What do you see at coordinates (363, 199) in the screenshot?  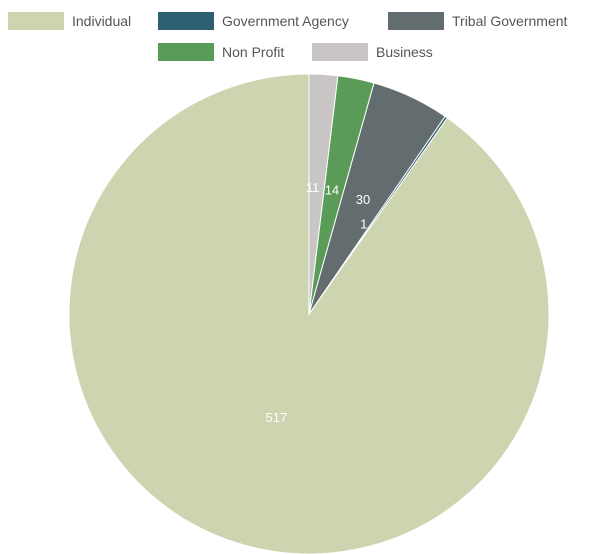 I see `data-label-tribal-government: 30` at bounding box center [363, 199].